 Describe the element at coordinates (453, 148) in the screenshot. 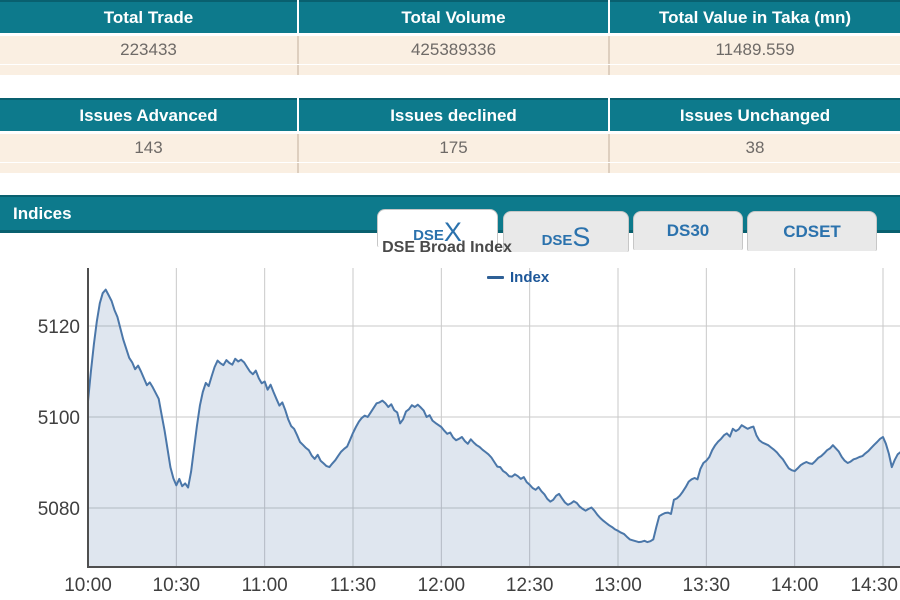

I see `issues-declined-value: 175` at that location.